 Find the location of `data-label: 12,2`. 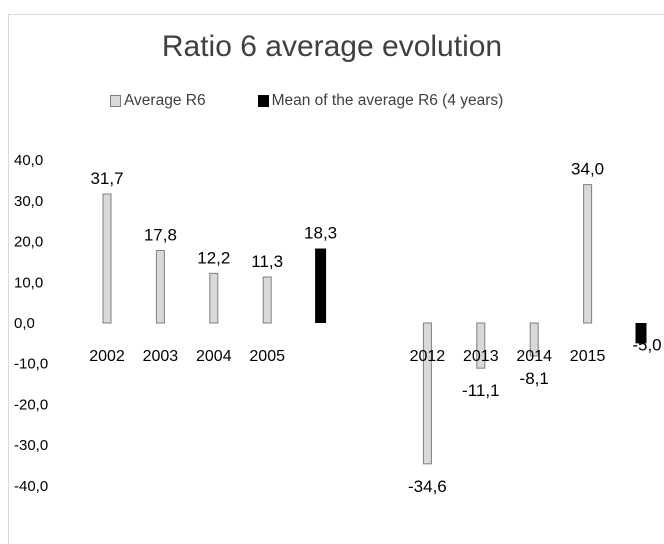

data-label: 12,2 is located at coordinates (213, 257).